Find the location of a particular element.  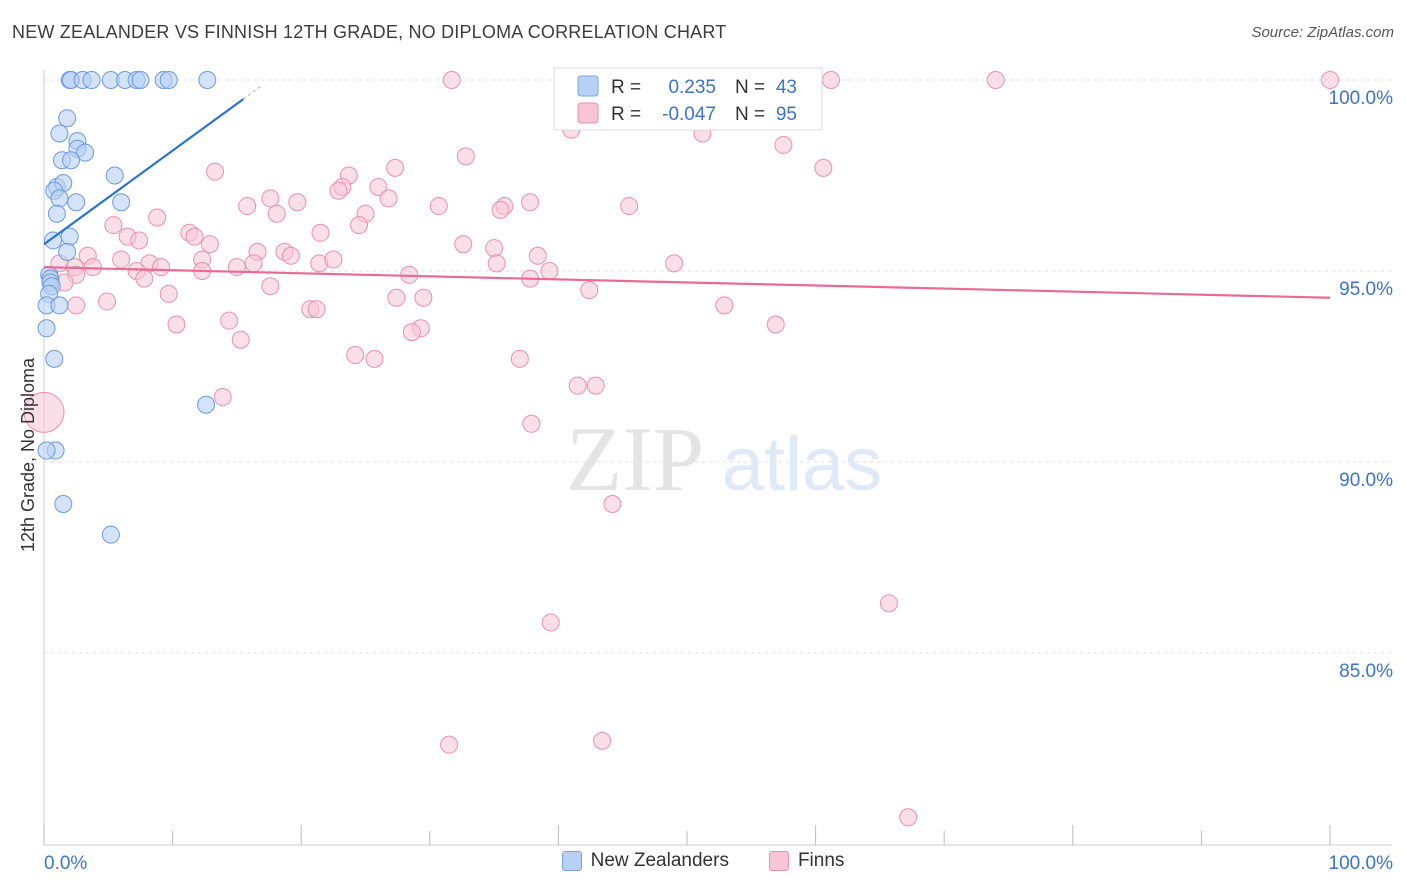

new-zealanders-trend-extension is located at coordinates (252, 92).